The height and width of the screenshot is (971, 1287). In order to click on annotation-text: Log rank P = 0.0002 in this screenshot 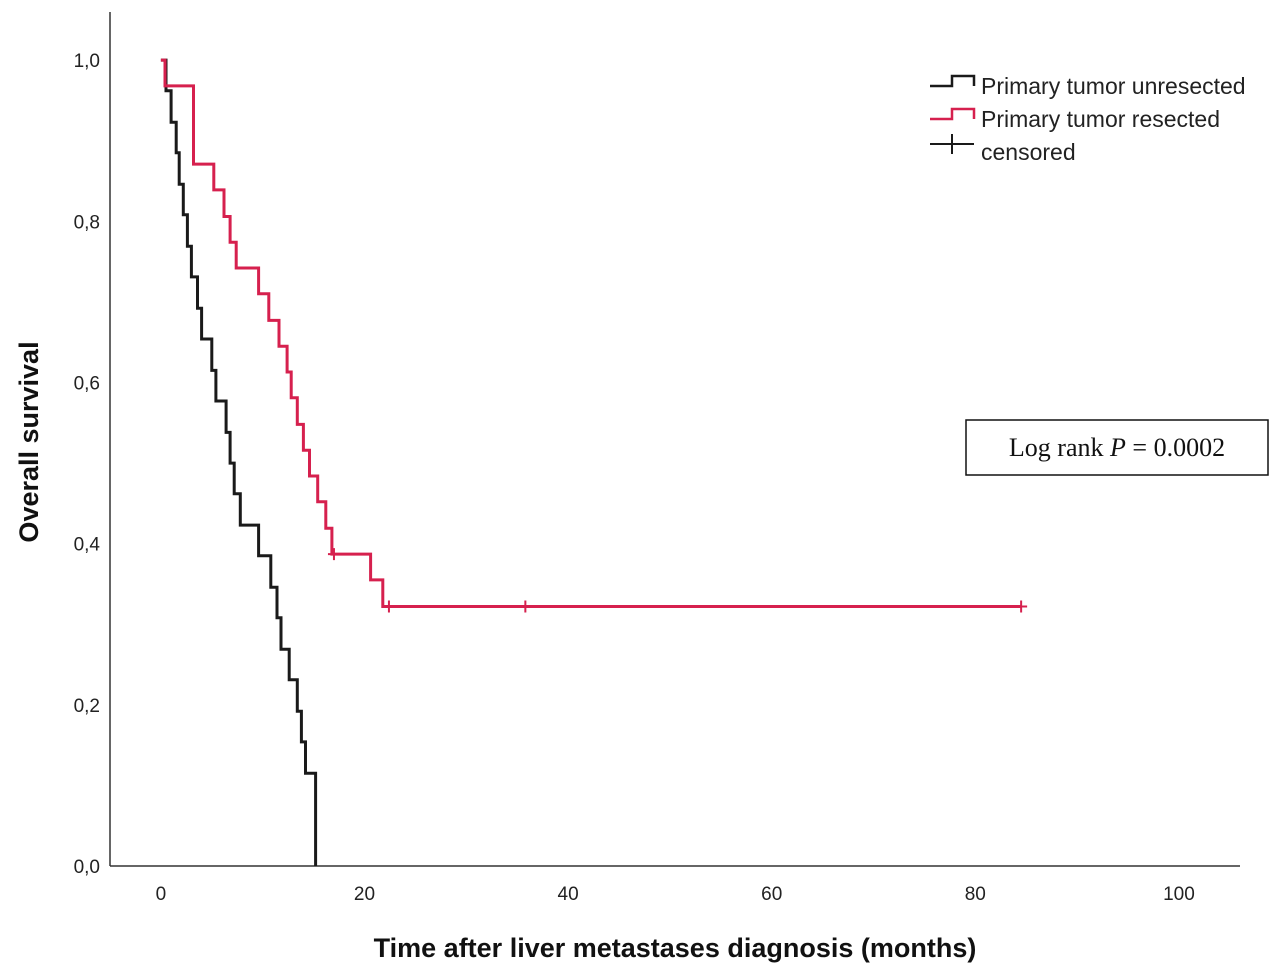, I will do `click(1117, 447)`.